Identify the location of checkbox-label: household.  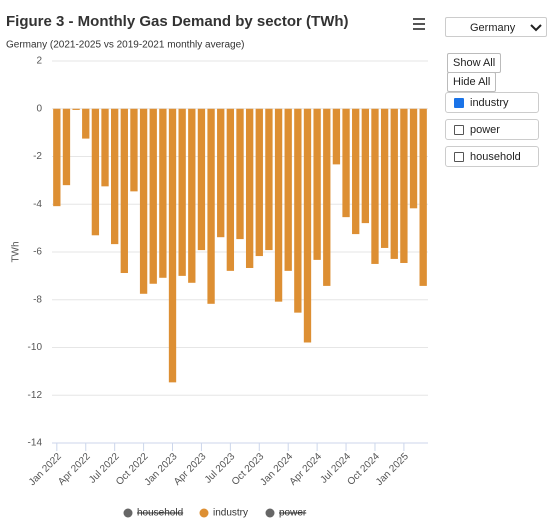
(495, 157).